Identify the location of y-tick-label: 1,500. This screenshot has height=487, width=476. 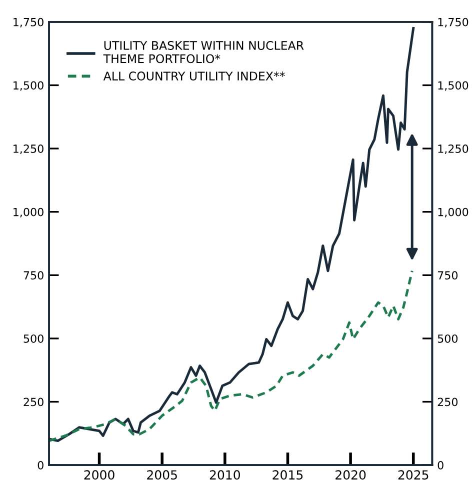
(29, 86).